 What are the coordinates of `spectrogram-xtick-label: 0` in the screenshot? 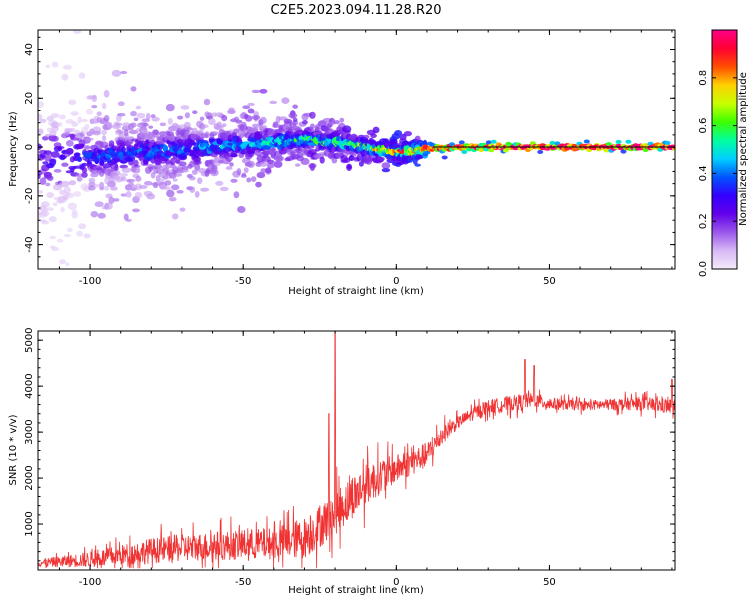 It's located at (396, 281).